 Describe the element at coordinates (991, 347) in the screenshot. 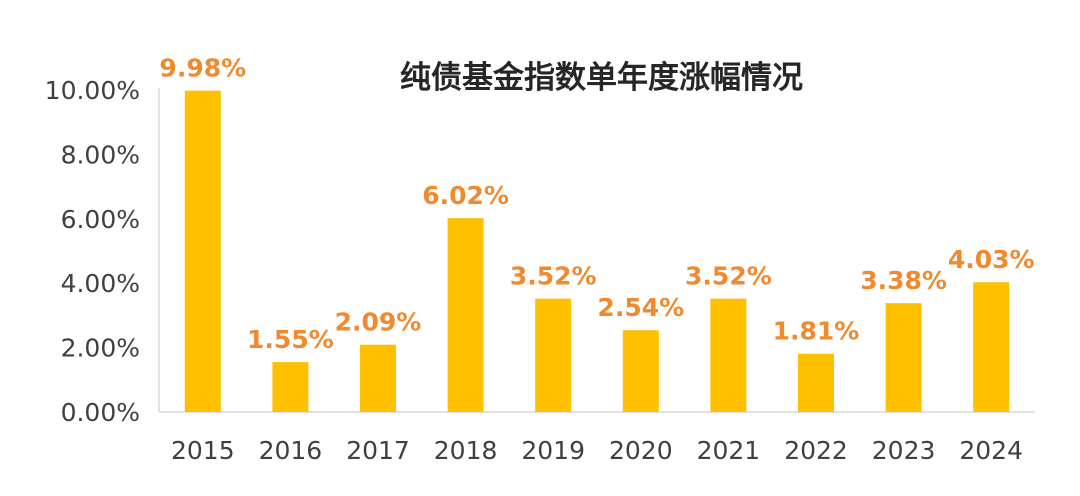

I see `bar-2024` at that location.